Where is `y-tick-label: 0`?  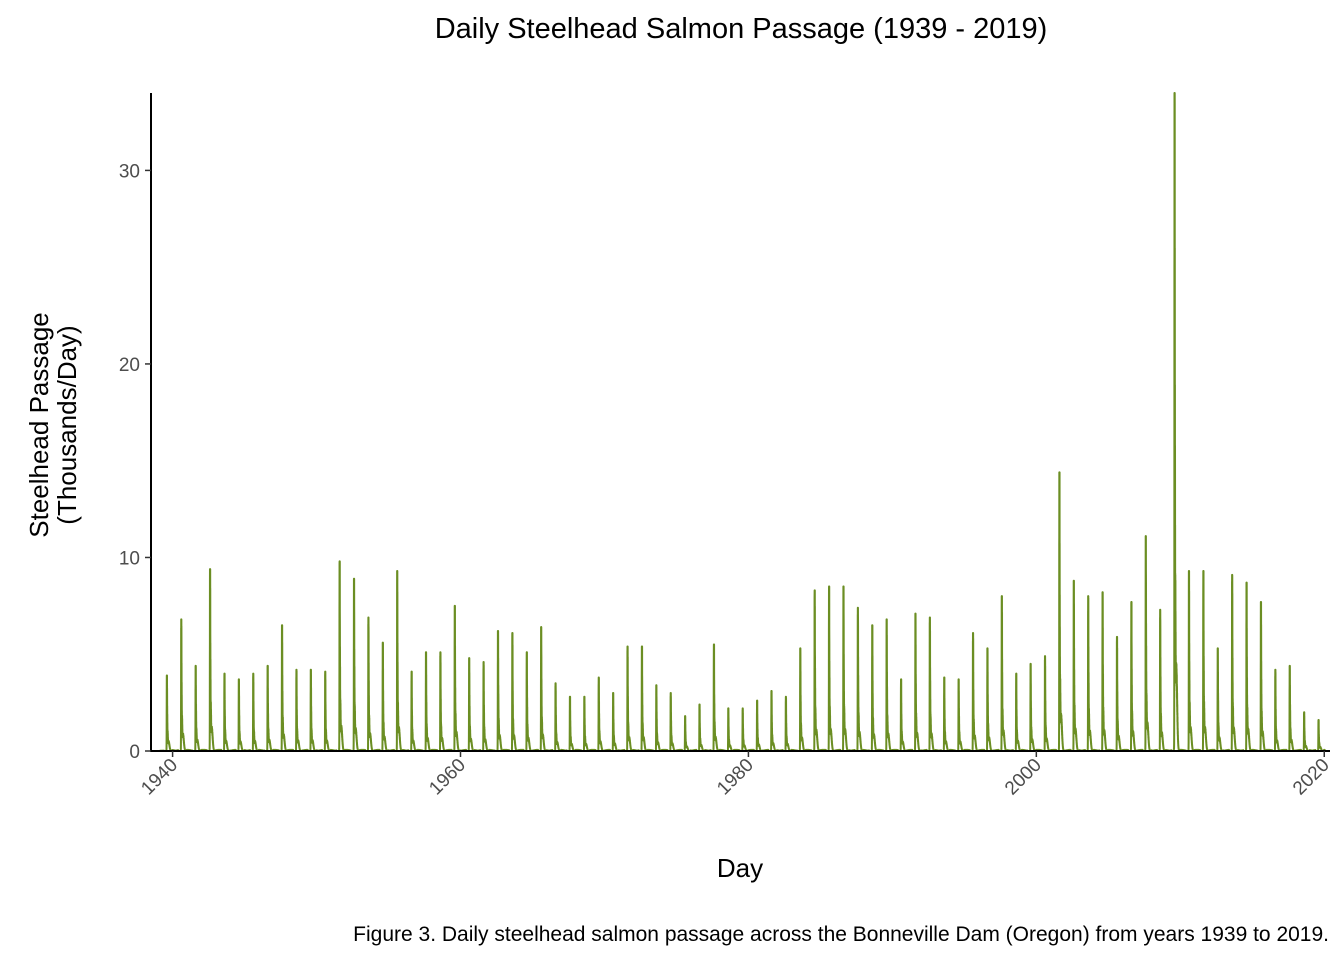
y-tick-label: 0 is located at coordinates (134, 752).